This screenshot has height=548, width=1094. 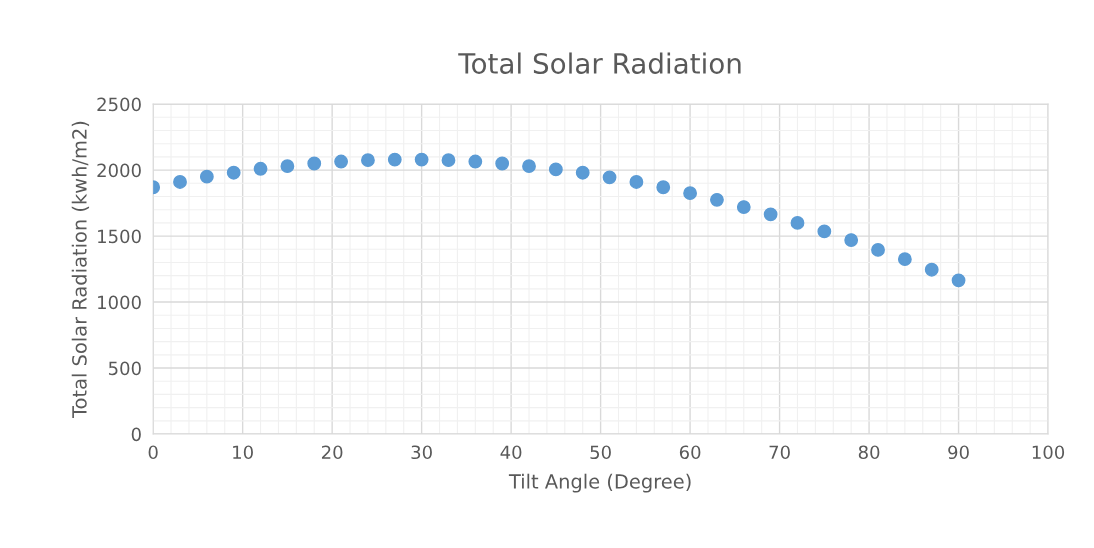 I want to click on x-tick-label: 0, so click(x=153, y=452).